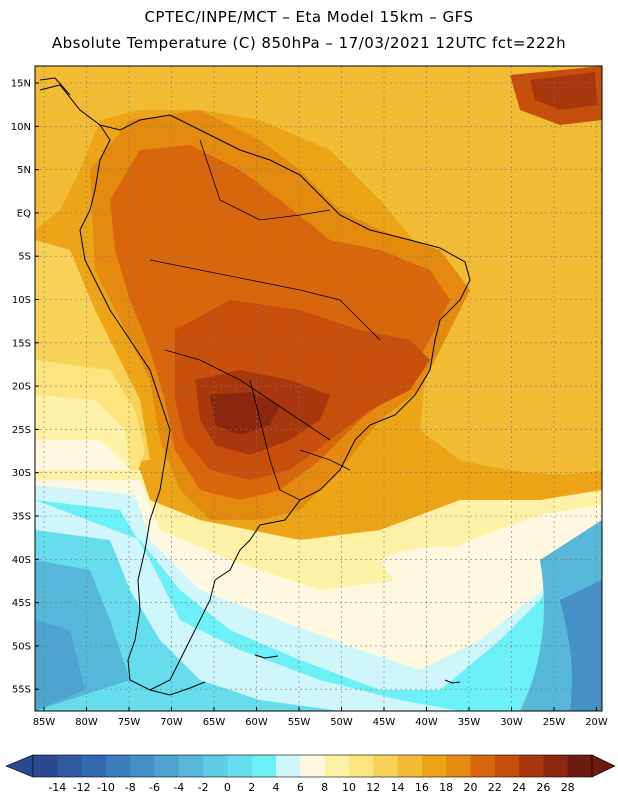 The height and width of the screenshot is (800, 618). Describe the element at coordinates (265, 300) in the screenshot. I see `border-central` at that location.